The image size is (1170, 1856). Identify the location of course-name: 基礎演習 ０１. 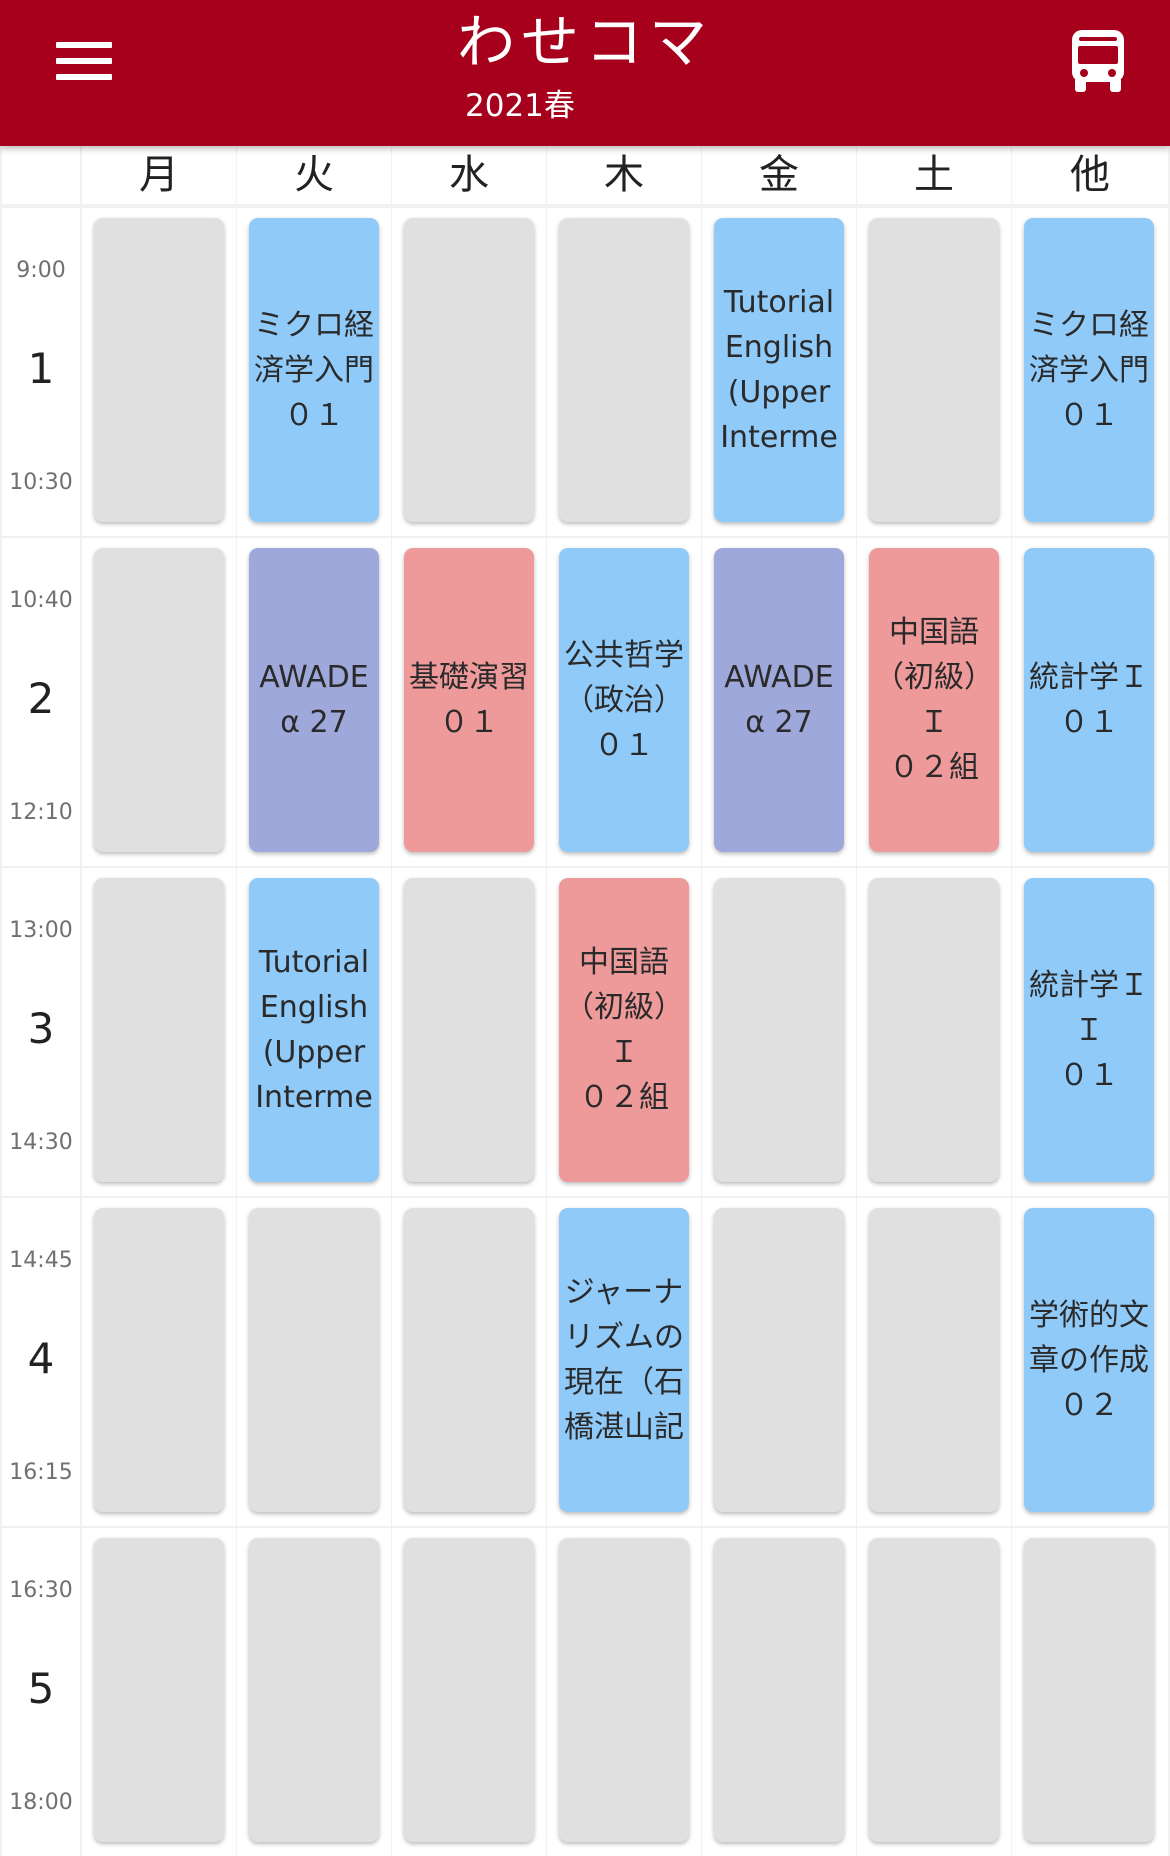
(469, 700).